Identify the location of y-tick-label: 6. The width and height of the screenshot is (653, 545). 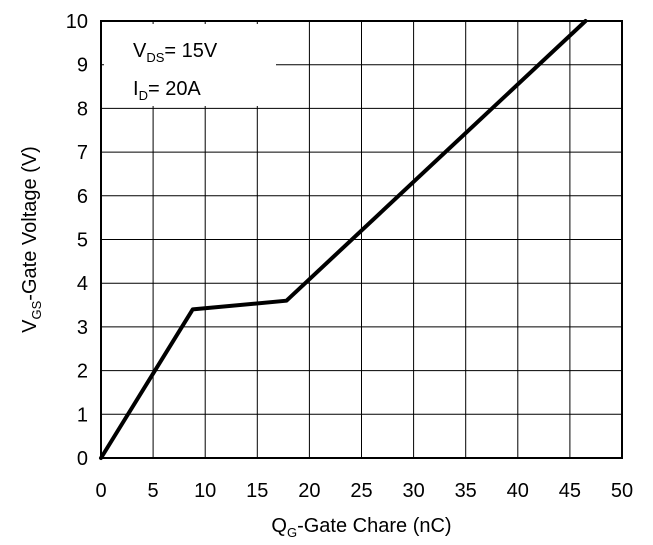
(82, 197).